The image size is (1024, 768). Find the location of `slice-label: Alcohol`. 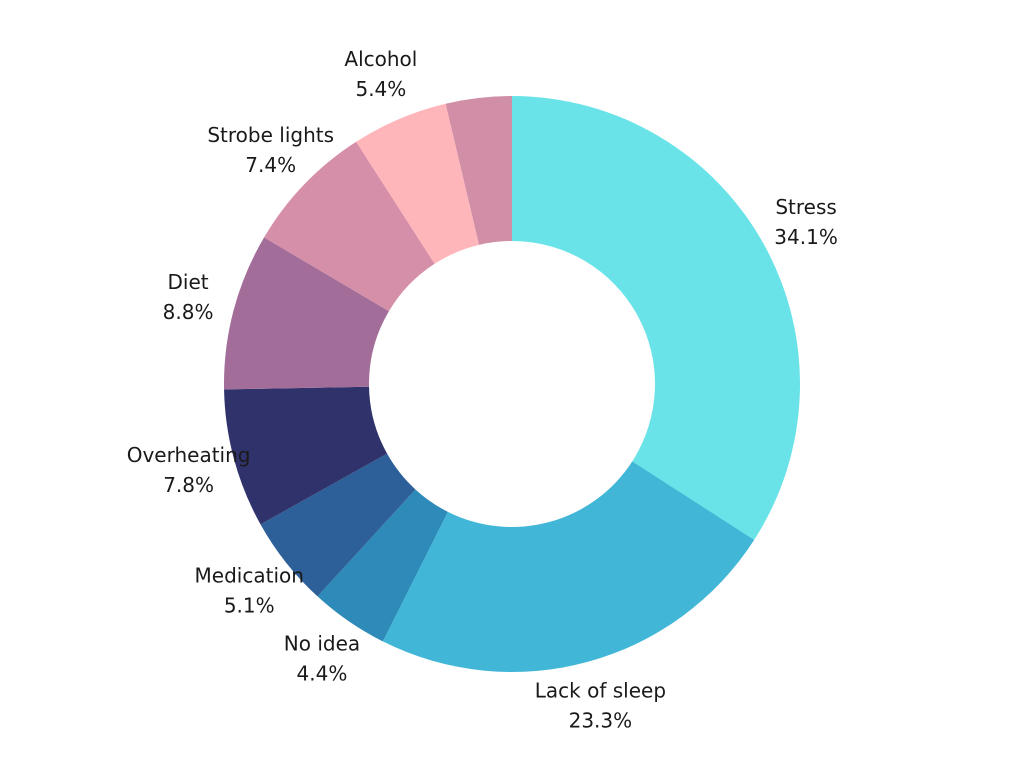

slice-label: Alcohol is located at coordinates (380, 59).